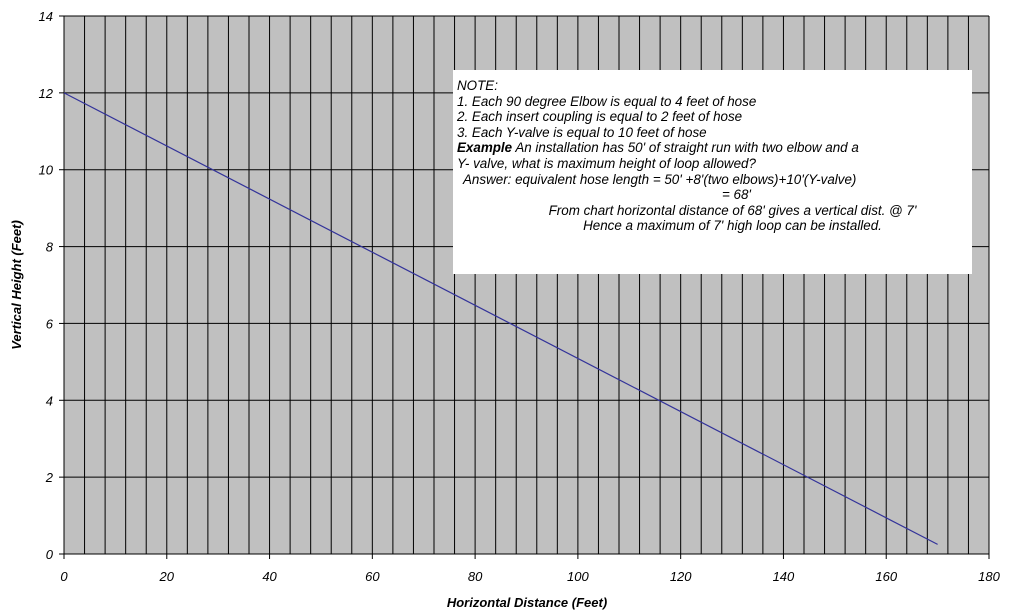 This screenshot has width=1023, height=612. What do you see at coordinates (64, 576) in the screenshot?
I see `x-tick-label: 0` at bounding box center [64, 576].